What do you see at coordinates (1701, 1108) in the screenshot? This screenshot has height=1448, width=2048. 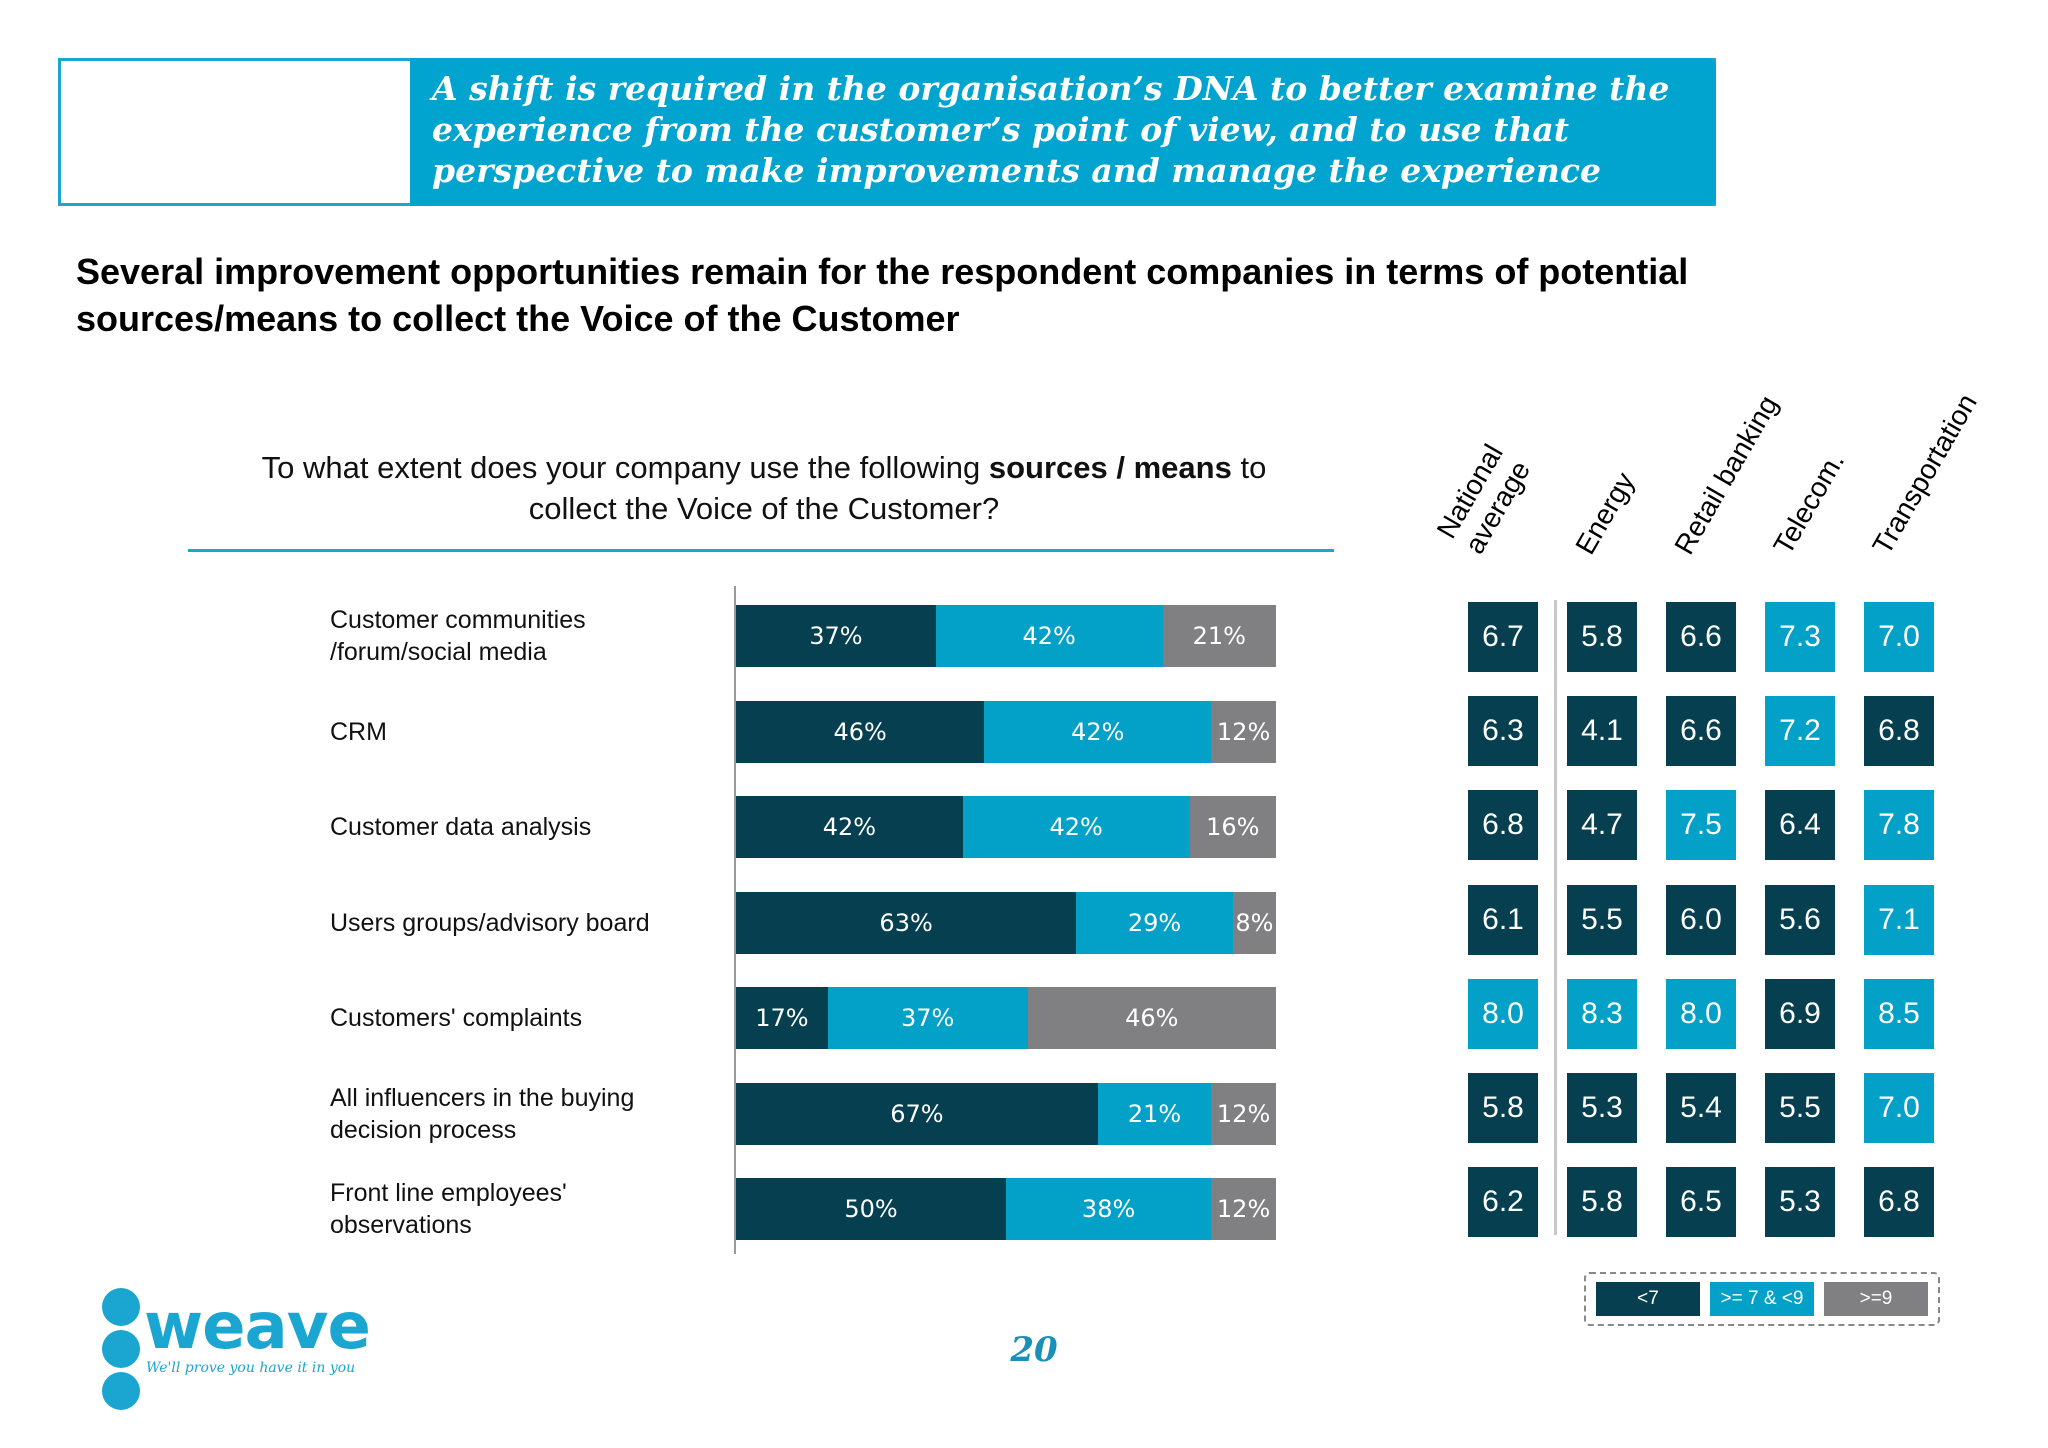 I see `heatmap-cell: 5.4` at bounding box center [1701, 1108].